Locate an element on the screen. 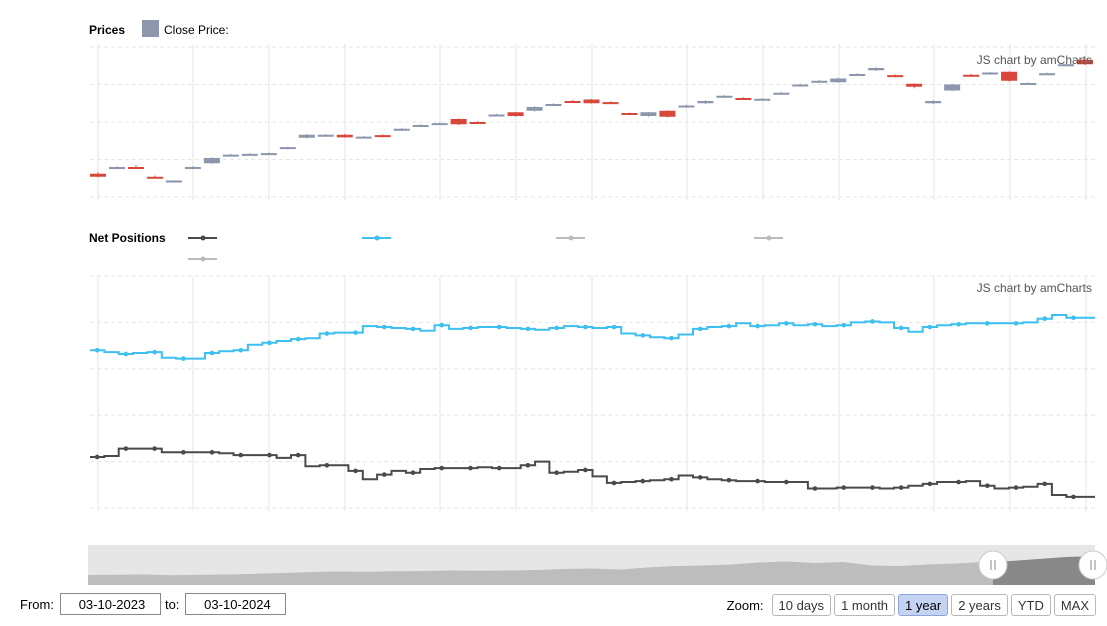 The width and height of the screenshot is (1107, 626). net-chart-credit: JS chart by amCharts is located at coordinates (1034, 288).